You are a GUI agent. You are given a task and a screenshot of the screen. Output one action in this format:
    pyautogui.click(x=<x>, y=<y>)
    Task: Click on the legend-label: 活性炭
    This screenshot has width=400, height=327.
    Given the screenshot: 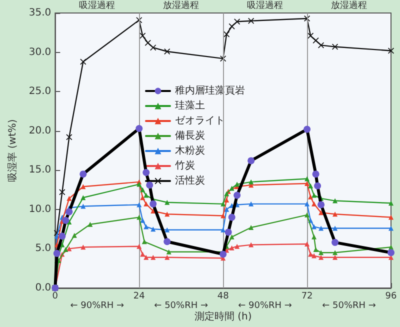 What is the action you would take?
    pyautogui.click(x=190, y=180)
    